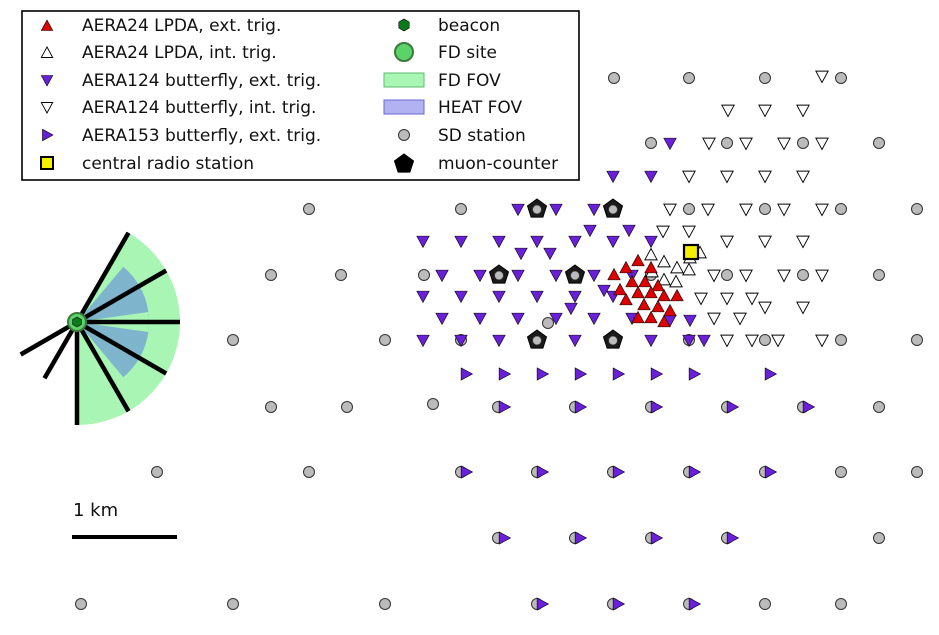 Image resolution: width=939 pixels, height=635 pixels. What do you see at coordinates (47, 25) in the screenshot?
I see `legend-symbol-aera24-ext` at bounding box center [47, 25].